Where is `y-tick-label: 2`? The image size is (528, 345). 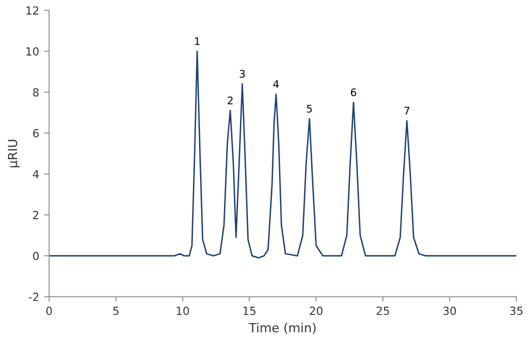 y-tick-label: 2 is located at coordinates (35, 215).